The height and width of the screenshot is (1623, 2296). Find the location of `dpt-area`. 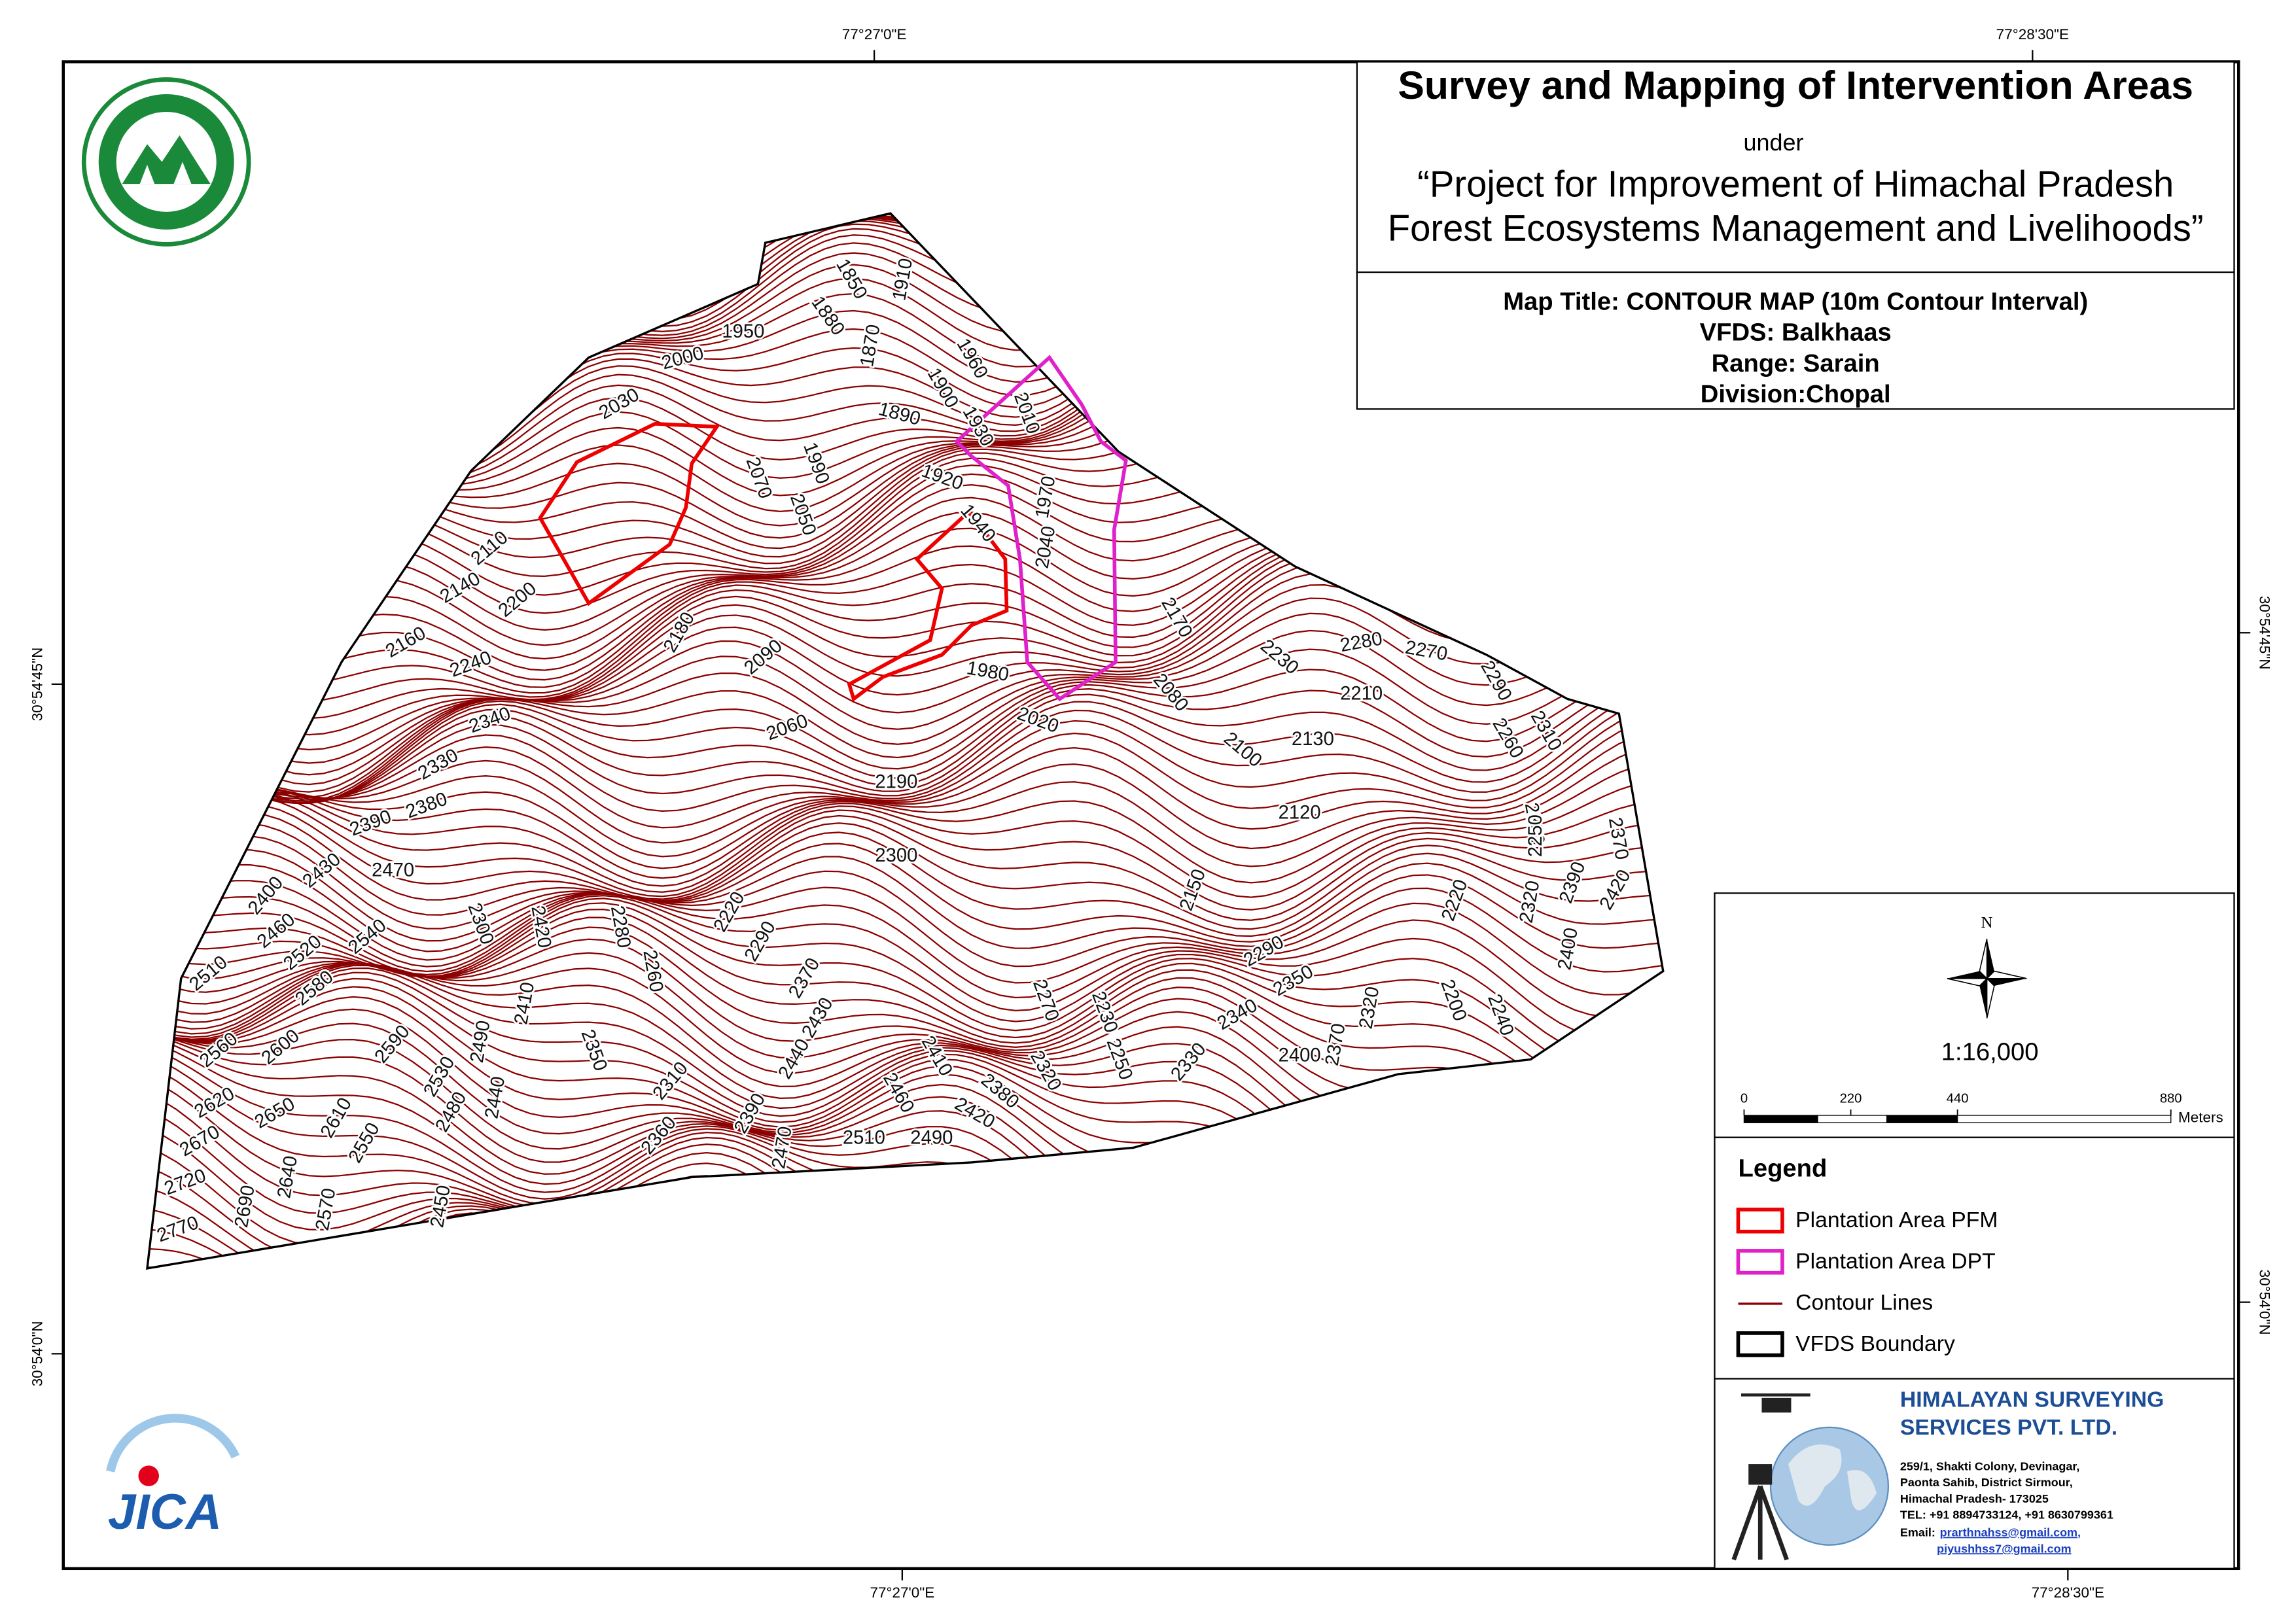

dpt-area is located at coordinates (1041, 528).